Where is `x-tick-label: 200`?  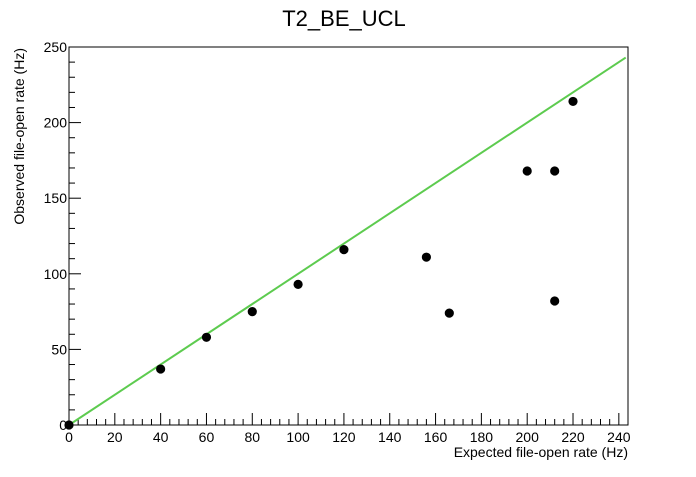
x-tick-label: 200 is located at coordinates (528, 437).